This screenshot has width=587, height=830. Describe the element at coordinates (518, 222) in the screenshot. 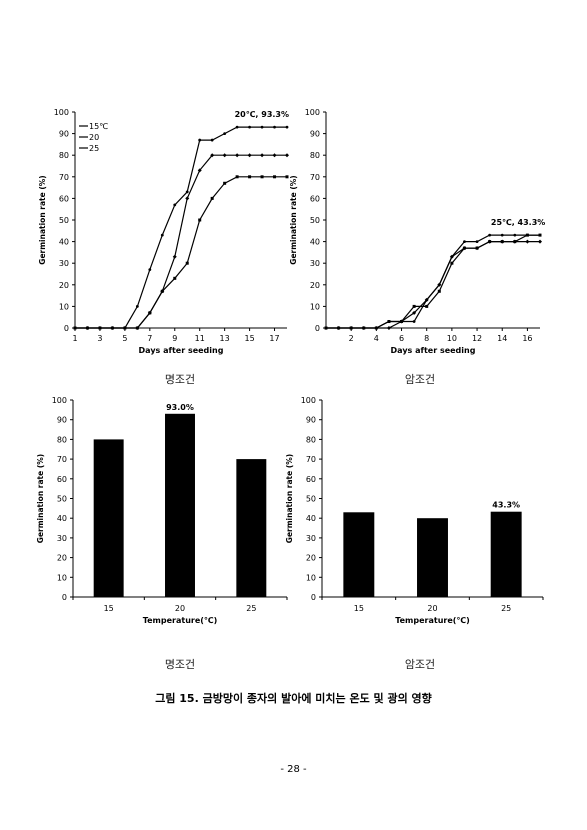

I see `data-annotation: 25℃, 43.3%` at that location.